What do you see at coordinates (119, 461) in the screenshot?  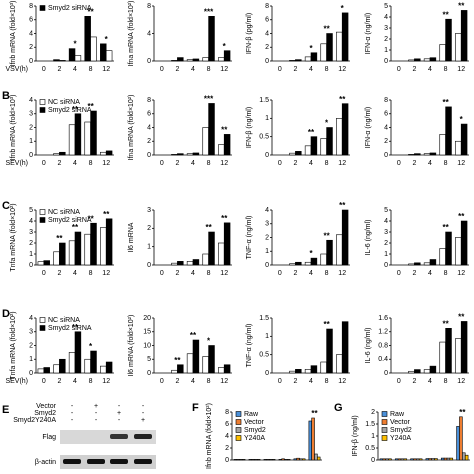 I see `band` at bounding box center [119, 461].